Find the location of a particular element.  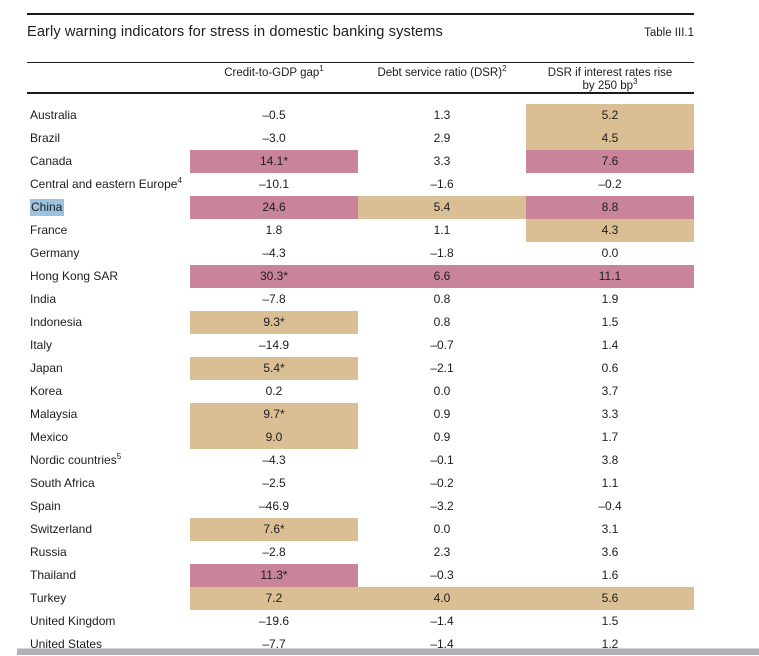

value-cell: –0.7 is located at coordinates (442, 345).